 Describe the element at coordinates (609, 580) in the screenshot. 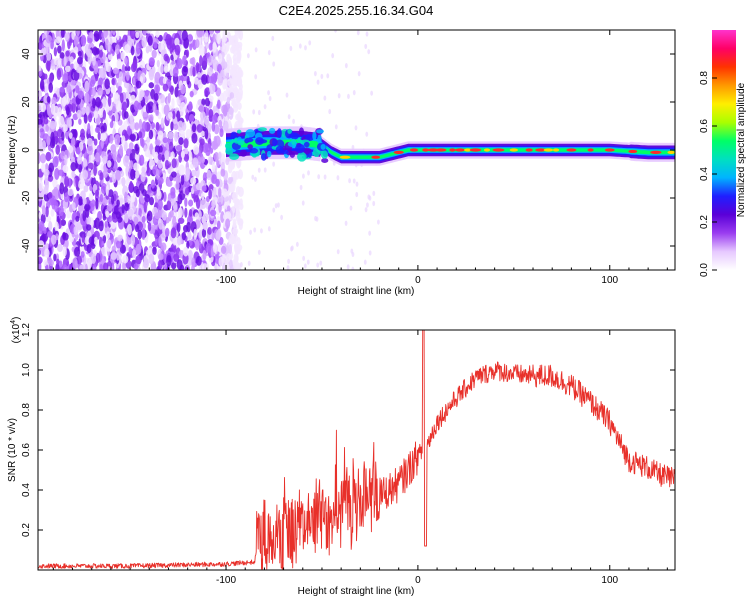

I see `snr-xtick-label: 100` at that location.